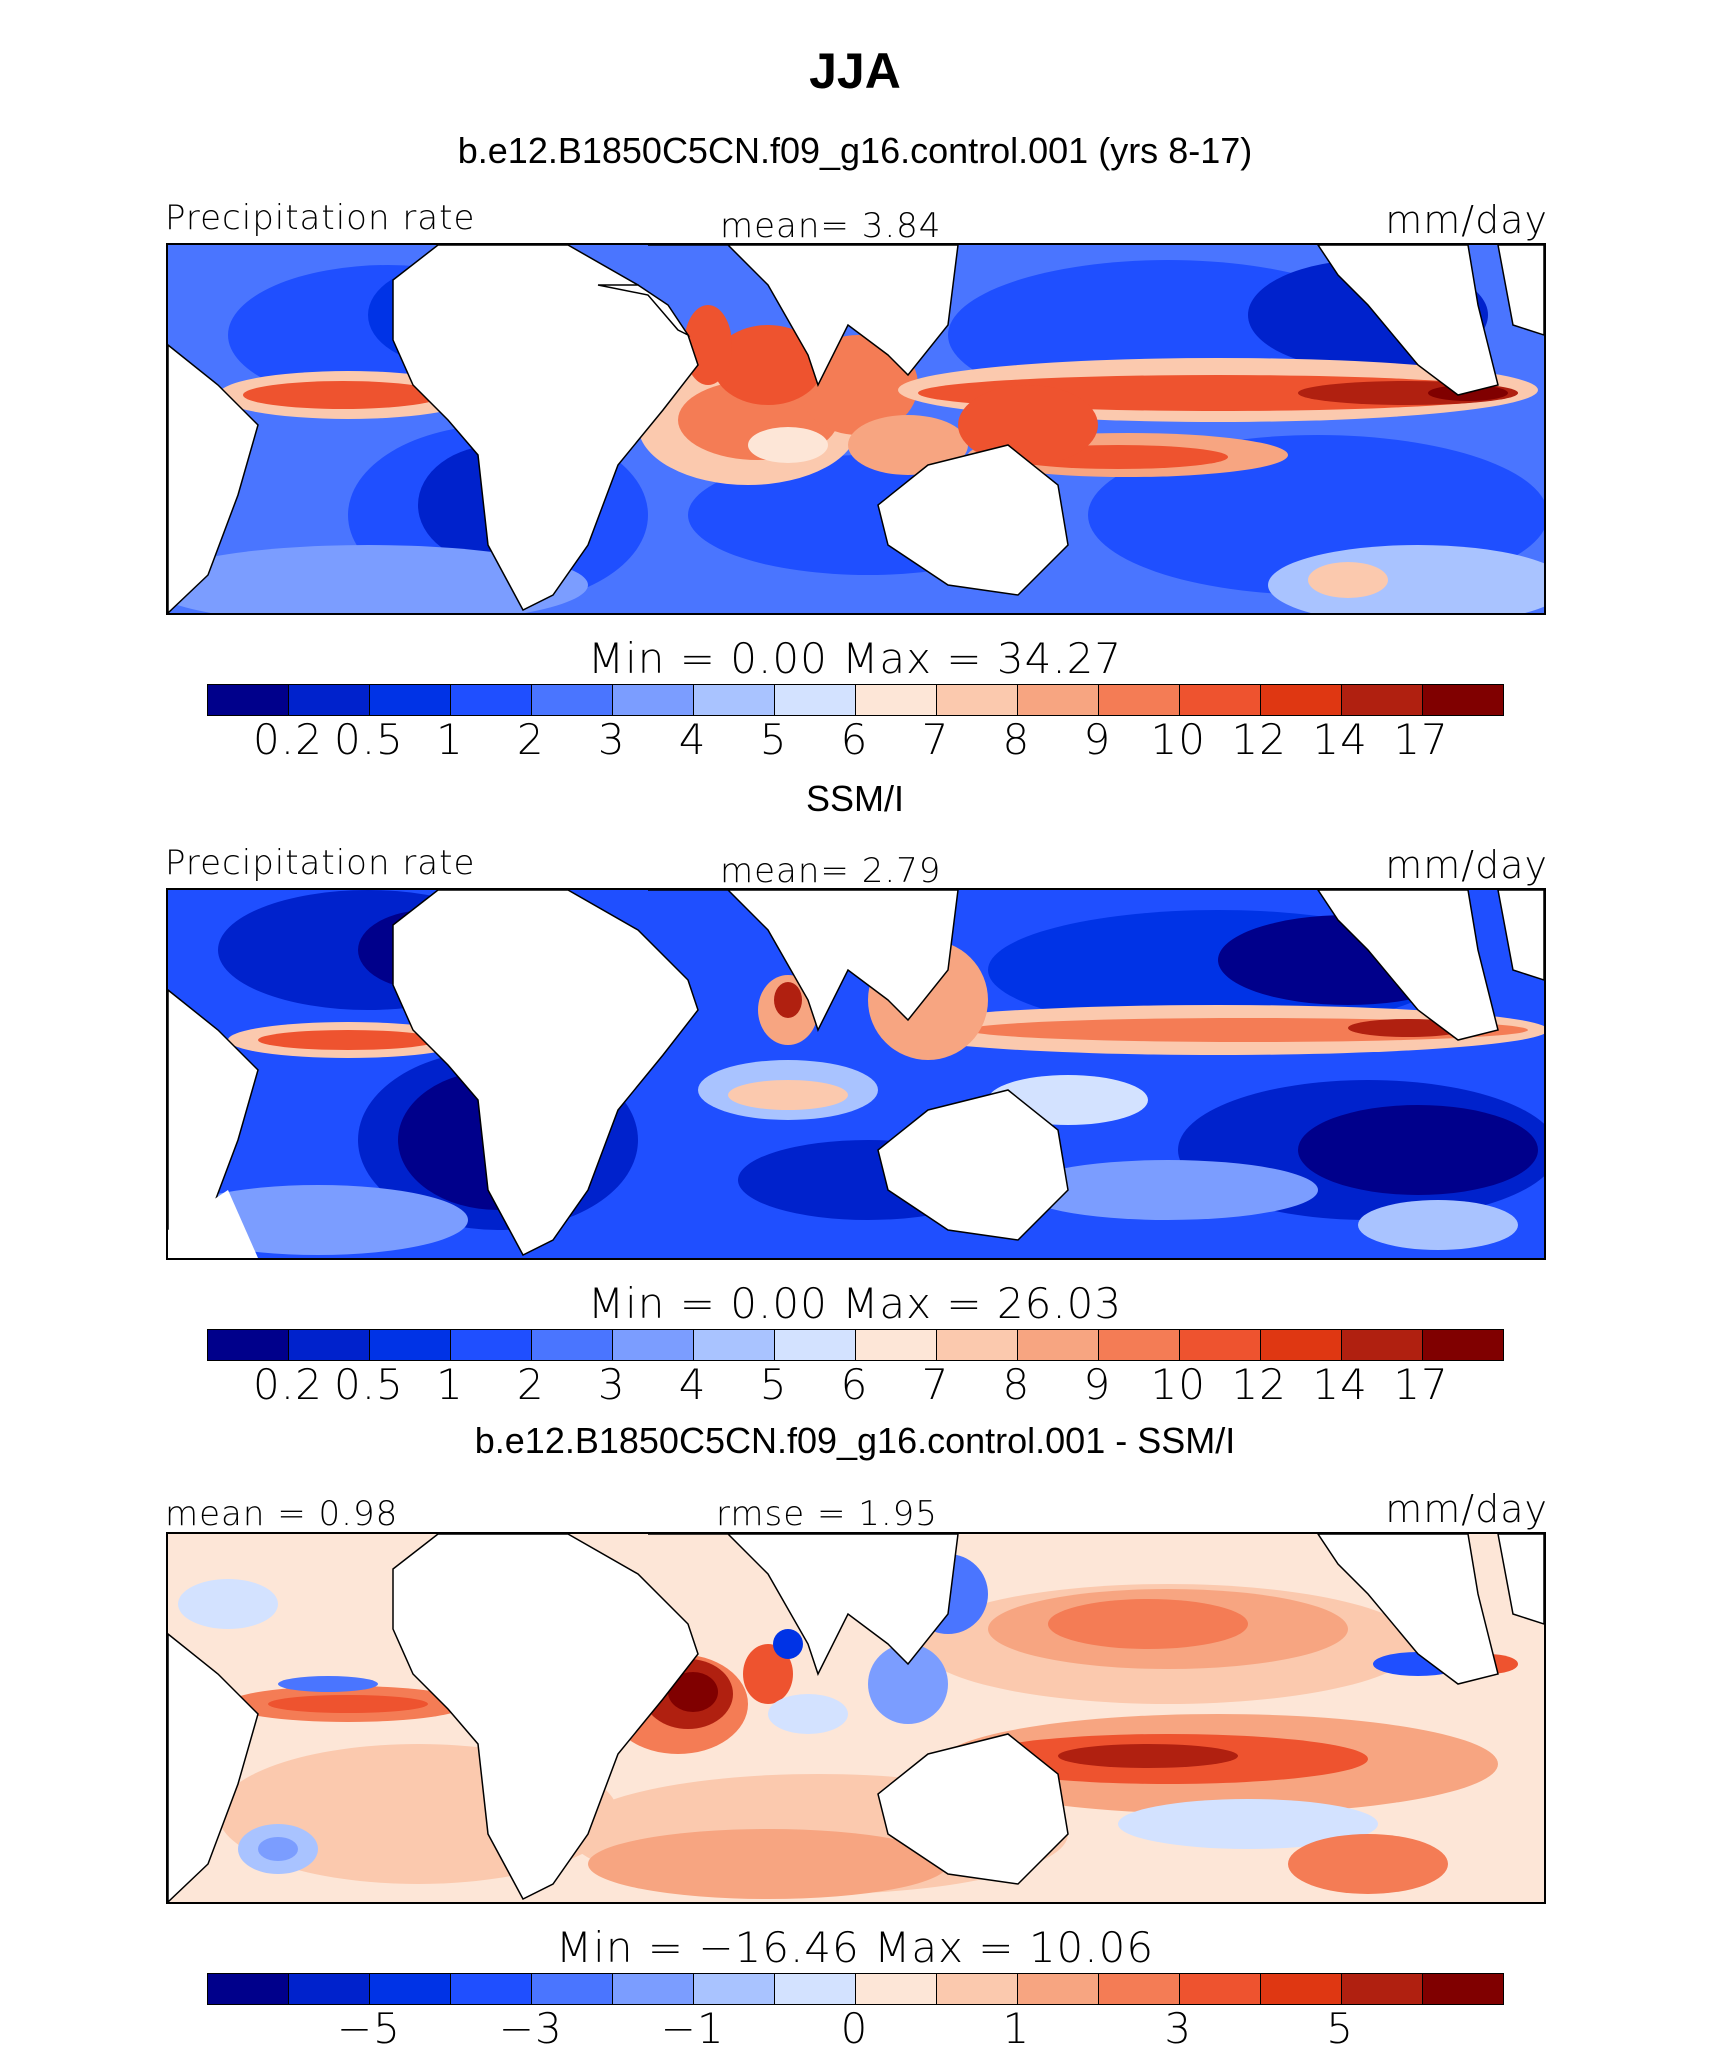 The width and height of the screenshot is (1710, 2064). I want to click on panel-2-units-label: mm/day, so click(1466, 865).